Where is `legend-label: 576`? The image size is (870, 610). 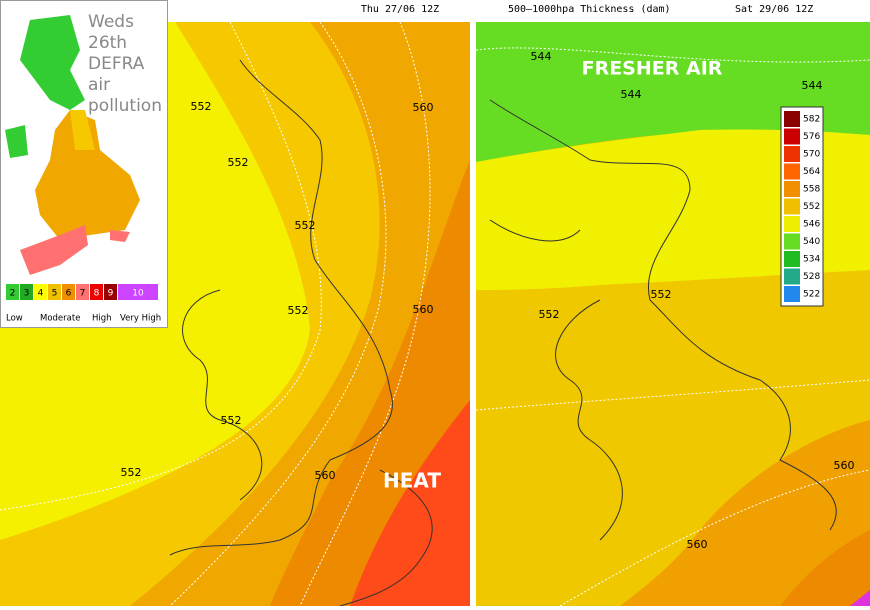
legend-label: 576 is located at coordinates (811, 137).